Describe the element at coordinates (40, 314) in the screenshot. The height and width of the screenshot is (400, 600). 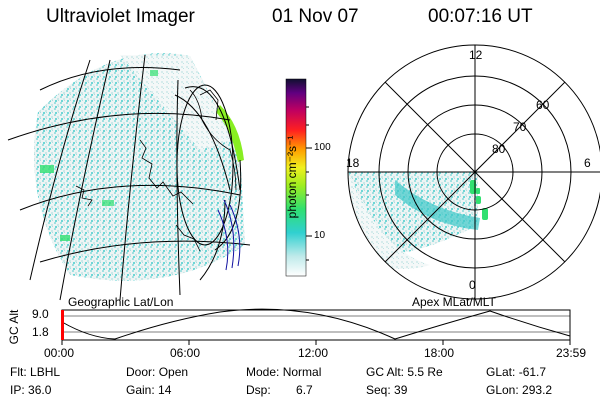
I see `altitude-tick-9: 9.0` at that location.